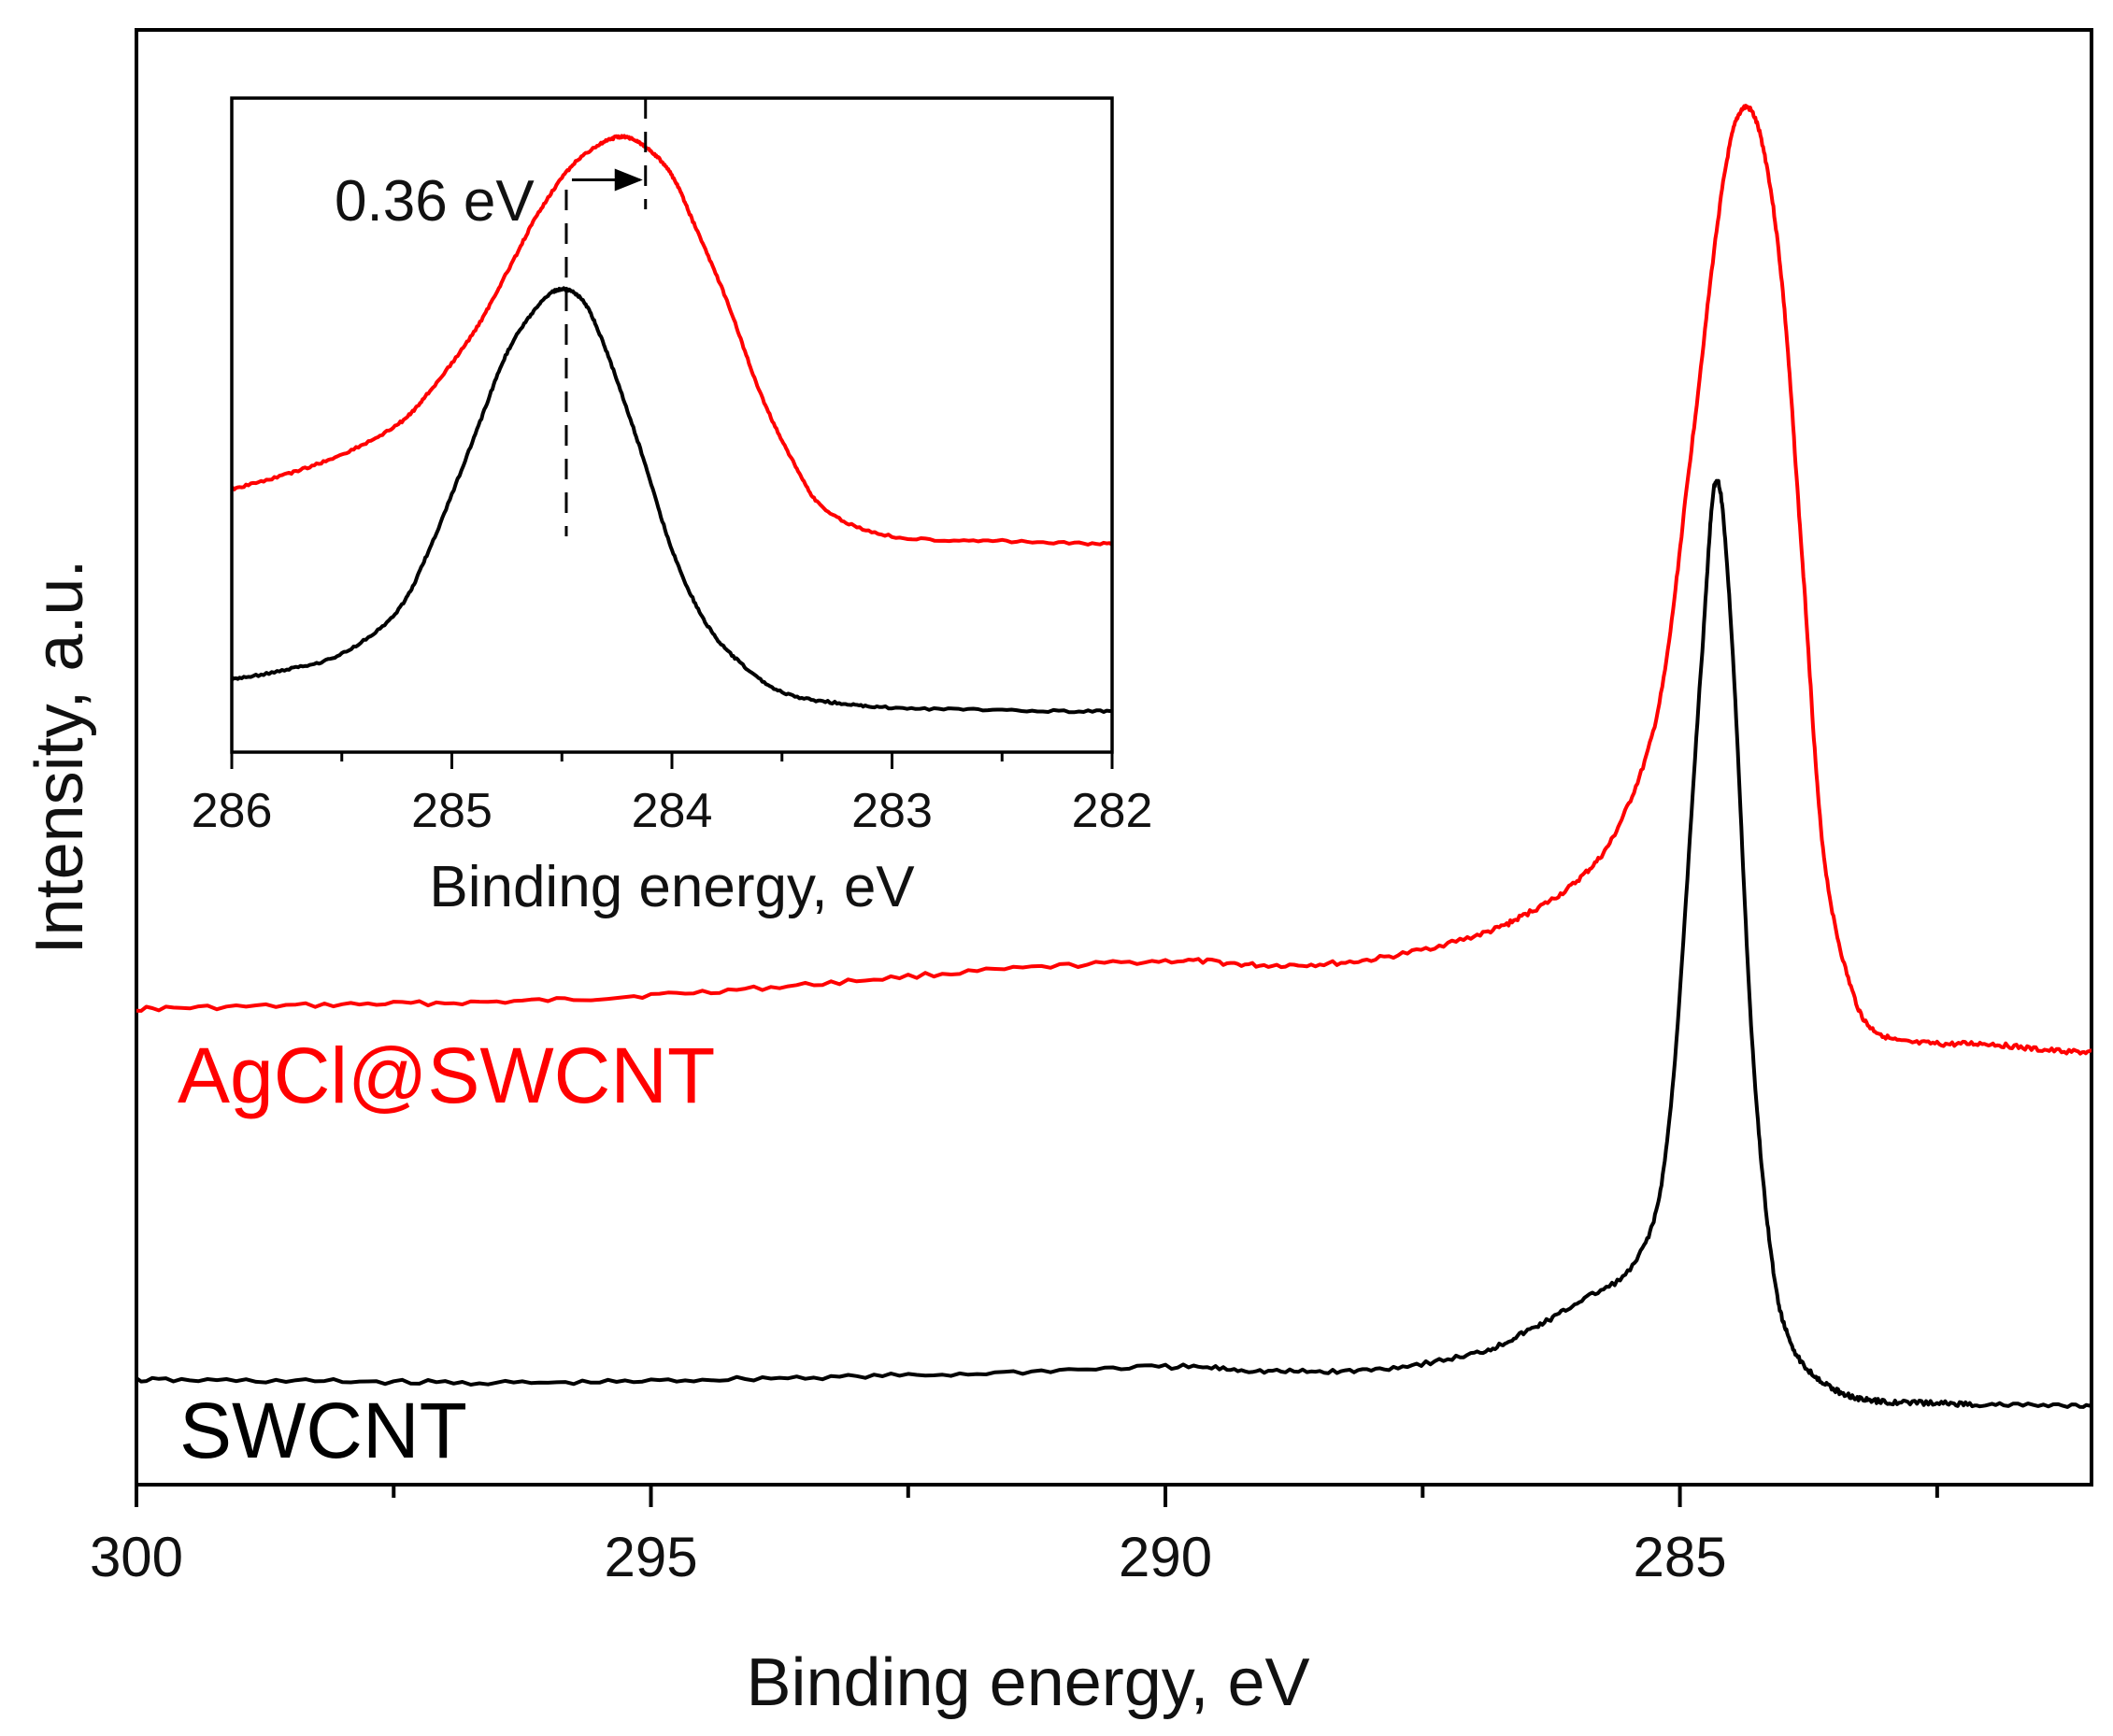  What do you see at coordinates (1680, 1557) in the screenshot?
I see `main-x-tick-label: 285` at bounding box center [1680, 1557].